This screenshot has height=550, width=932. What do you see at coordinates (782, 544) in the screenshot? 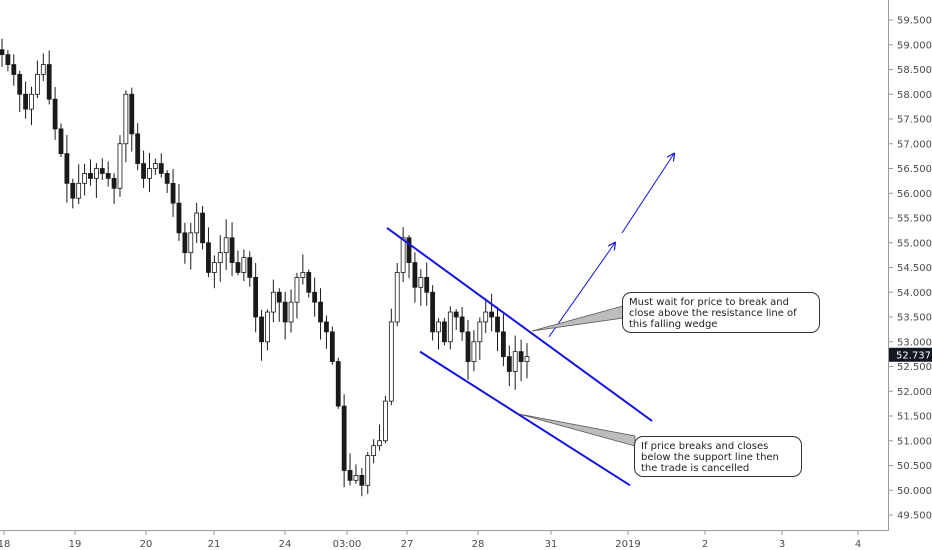
I see `x-tick-label: 3` at bounding box center [782, 544].